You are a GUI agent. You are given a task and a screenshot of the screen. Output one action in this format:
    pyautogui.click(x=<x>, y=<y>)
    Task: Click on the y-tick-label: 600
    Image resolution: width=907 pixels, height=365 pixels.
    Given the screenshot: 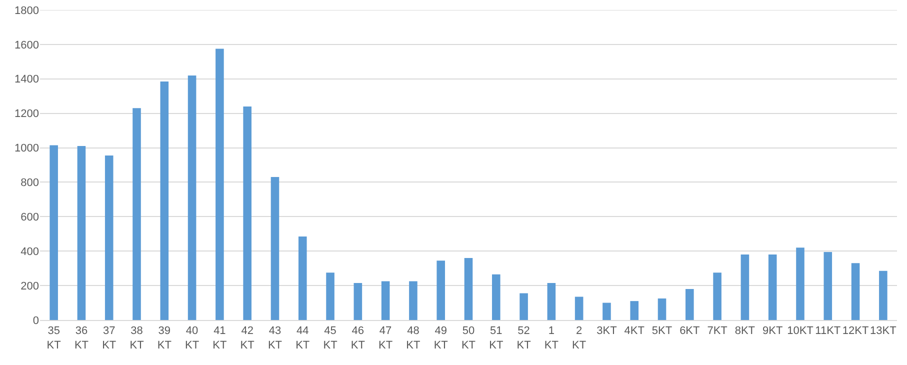 What is the action you would take?
    pyautogui.click(x=29, y=218)
    